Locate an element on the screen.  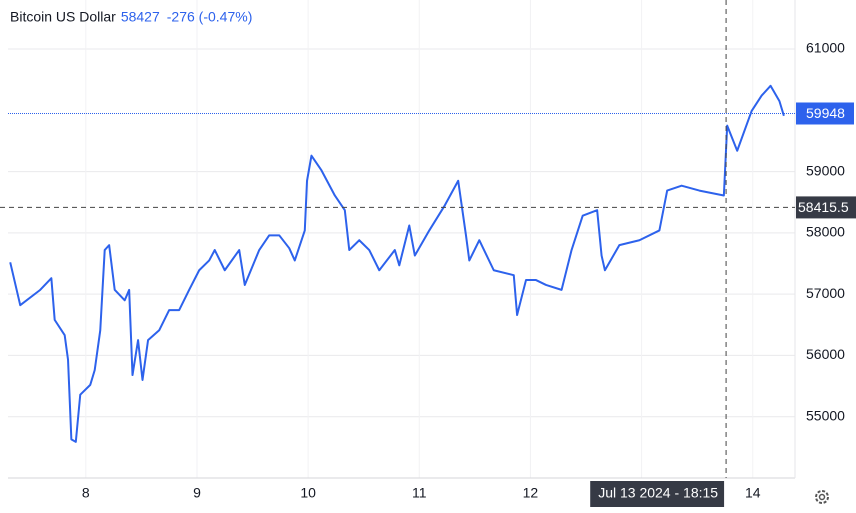
gear-inner is located at coordinates (822, 497).